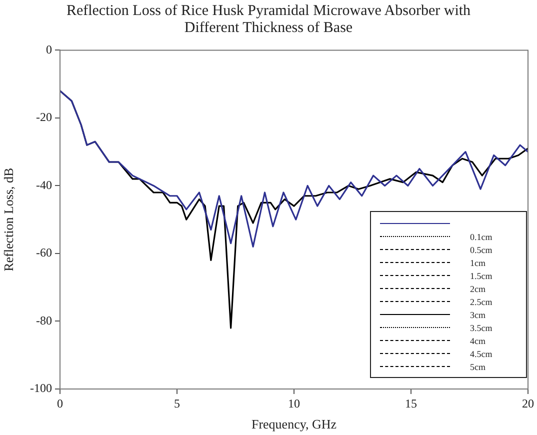  I want to click on y-tick-label: -80, so click(44, 320).